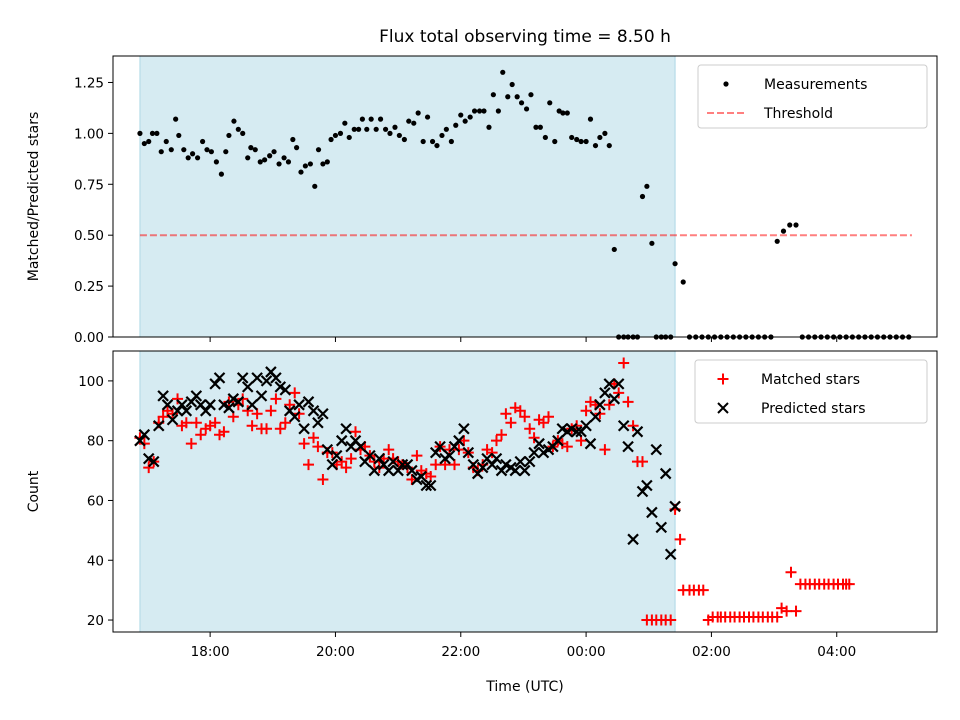  What do you see at coordinates (34, 197) in the screenshot?
I see `top-y-axis-label: Matched/Predicted stars` at bounding box center [34, 197].